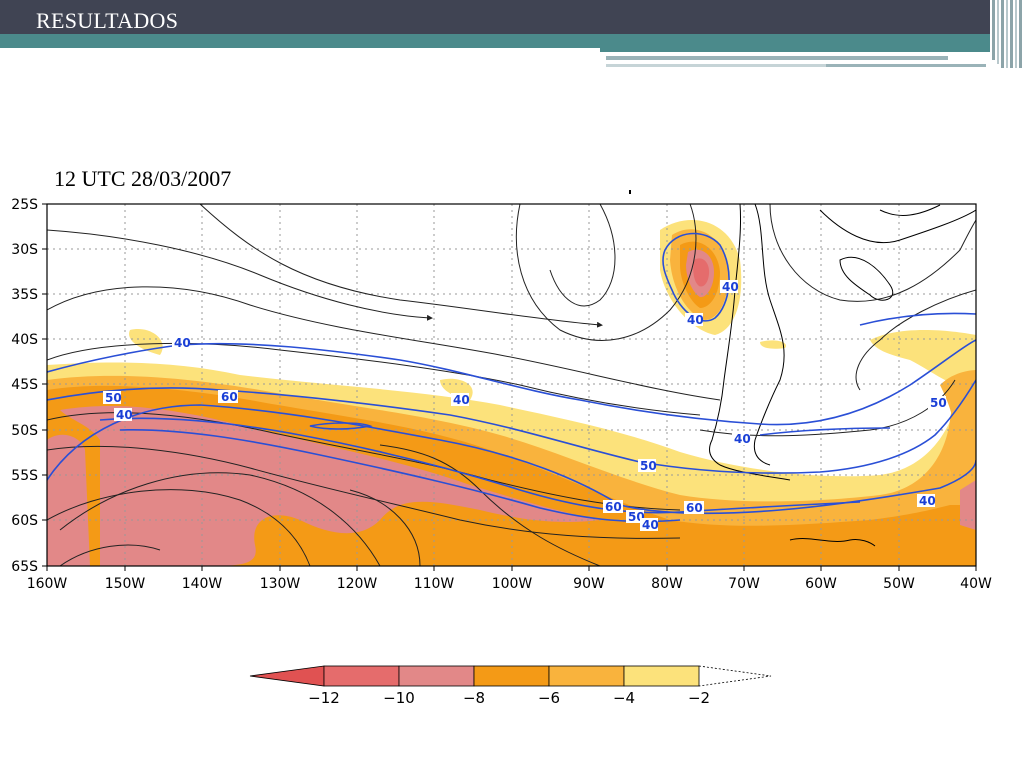  Describe the element at coordinates (699, 698) in the screenshot. I see `colorbar-level-label: −2` at that location.